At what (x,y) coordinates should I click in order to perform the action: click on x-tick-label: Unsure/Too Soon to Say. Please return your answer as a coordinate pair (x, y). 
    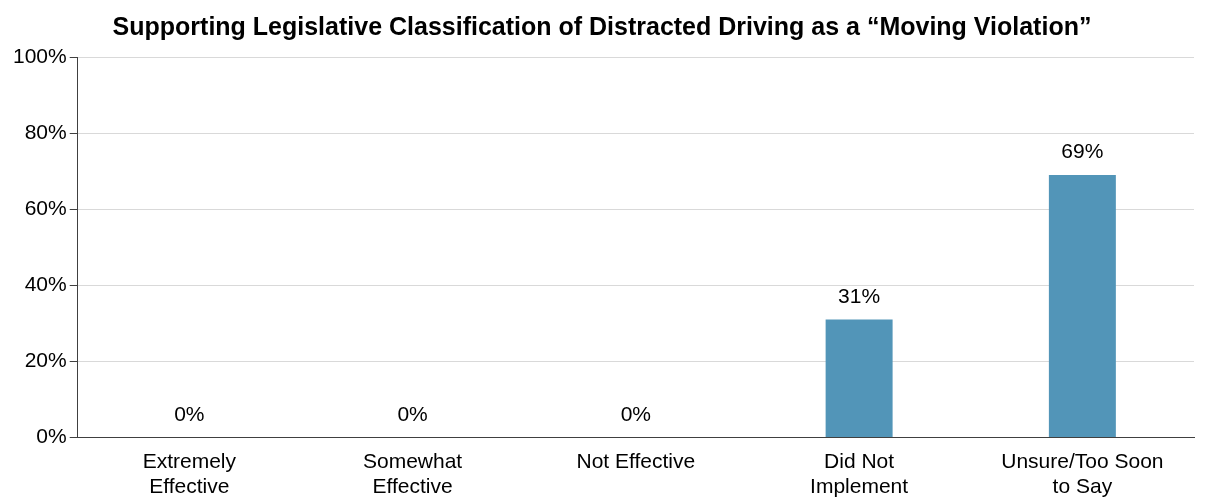
    Looking at the image, I should click on (1082, 473).